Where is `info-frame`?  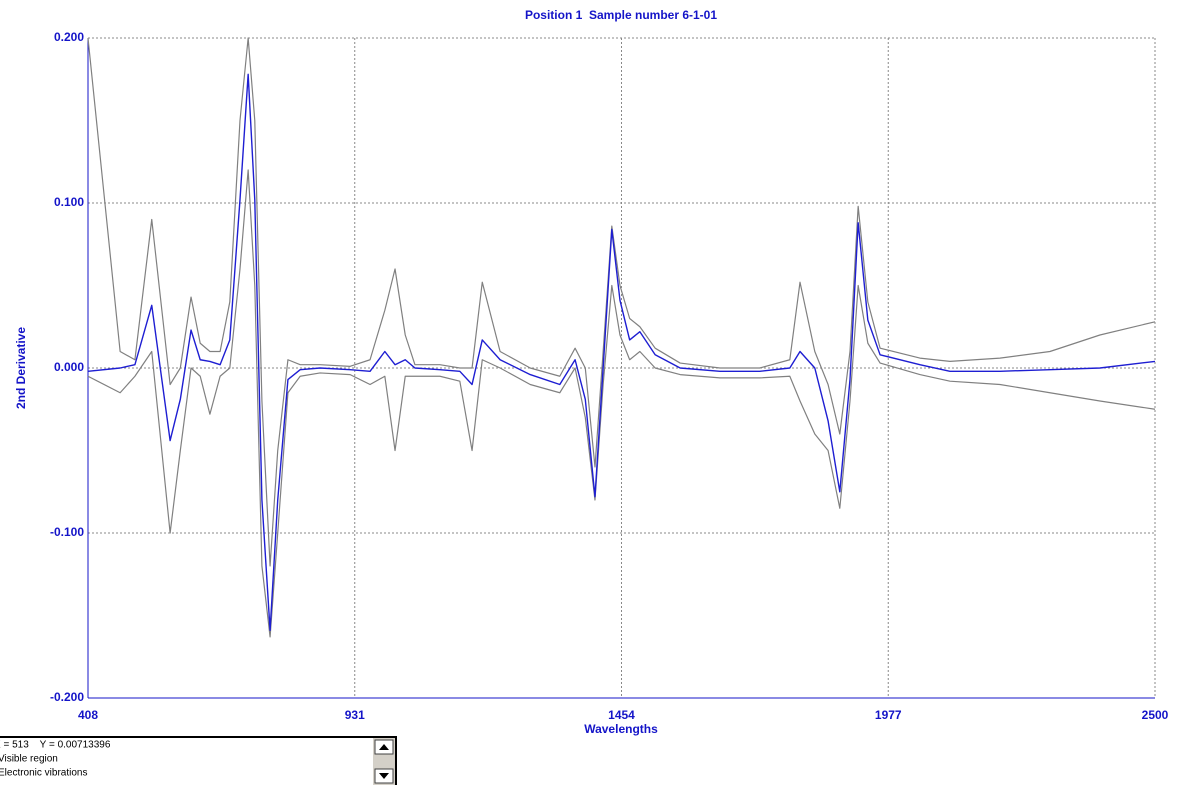
info-frame is located at coordinates (198, 761).